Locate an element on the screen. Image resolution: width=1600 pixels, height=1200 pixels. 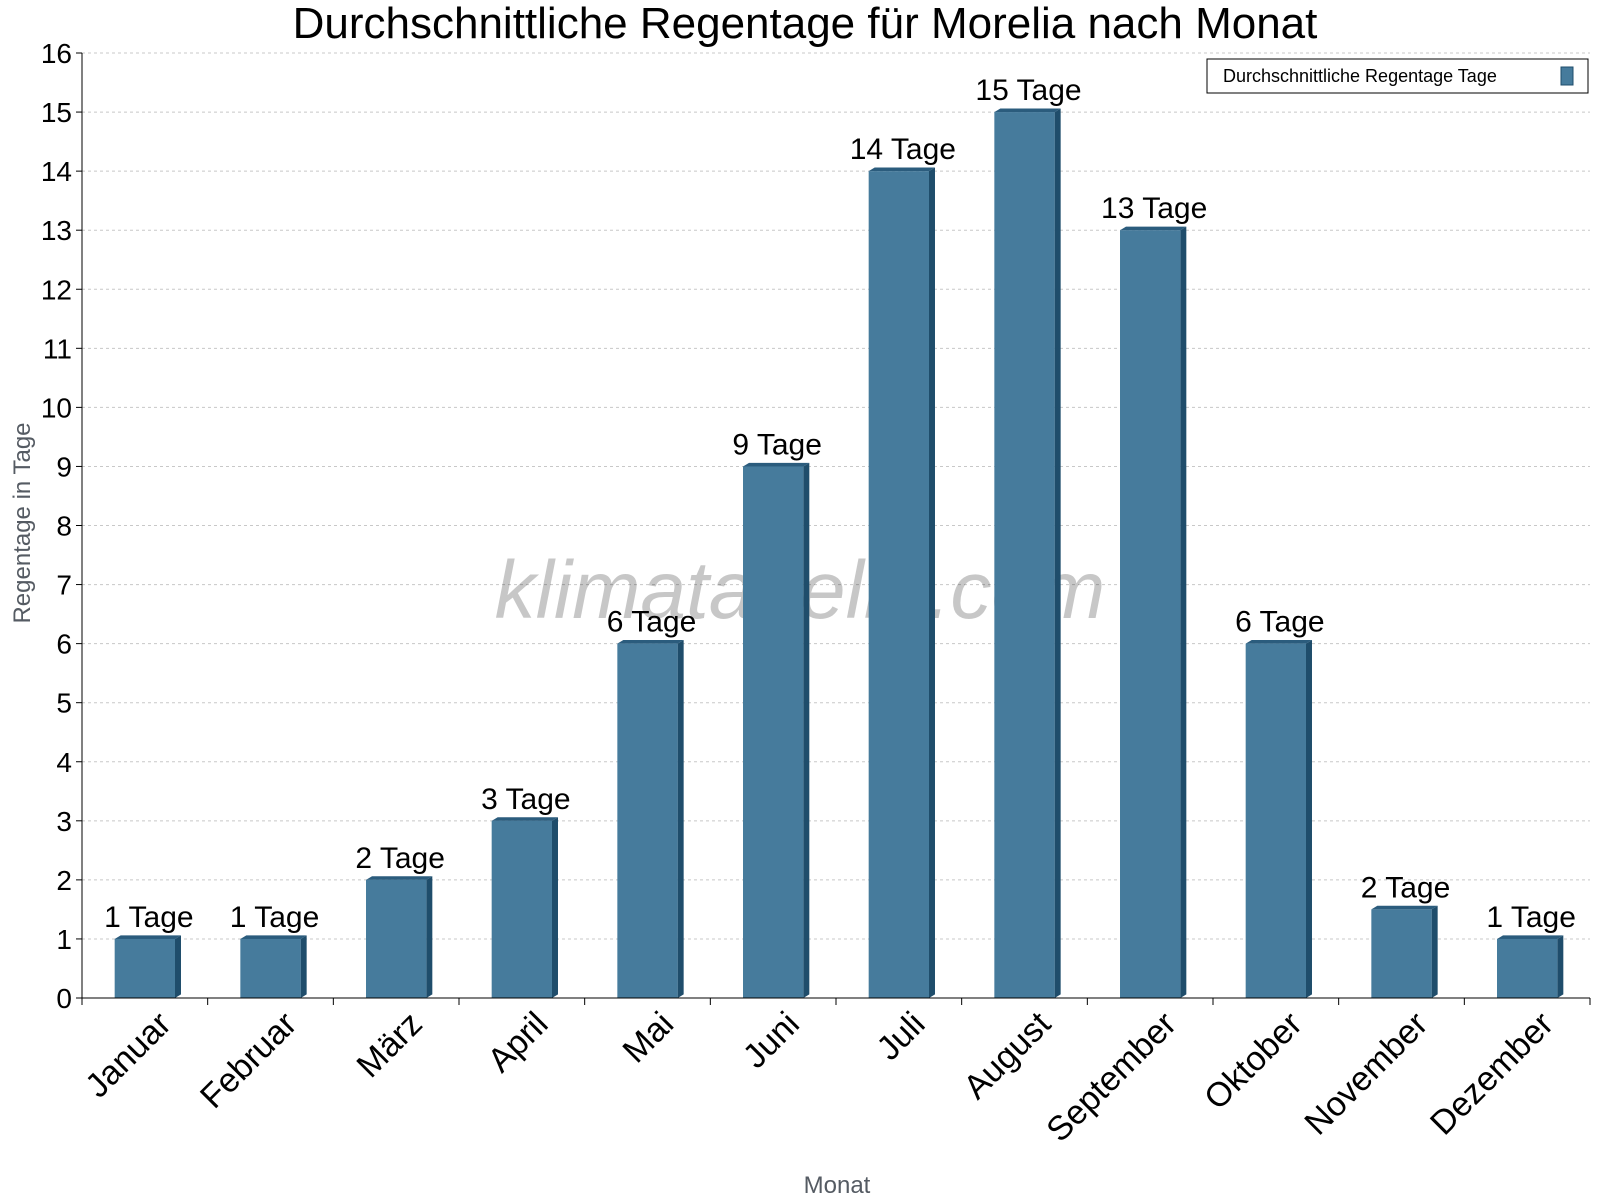
bar-side-november is located at coordinates (1434, 951).